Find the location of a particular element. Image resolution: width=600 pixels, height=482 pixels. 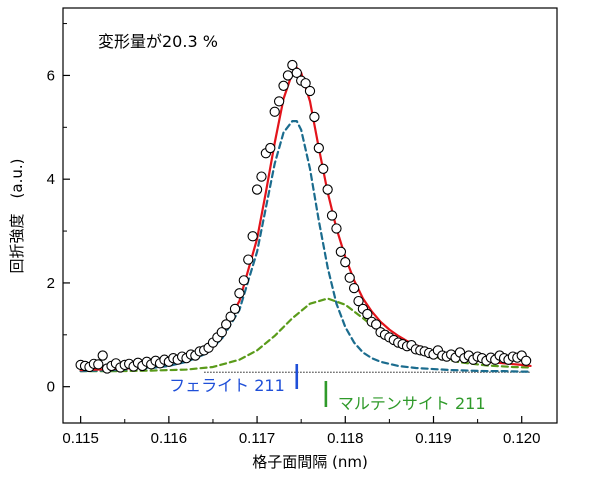

x-tick-label: 0.116 is located at coordinates (169, 438).